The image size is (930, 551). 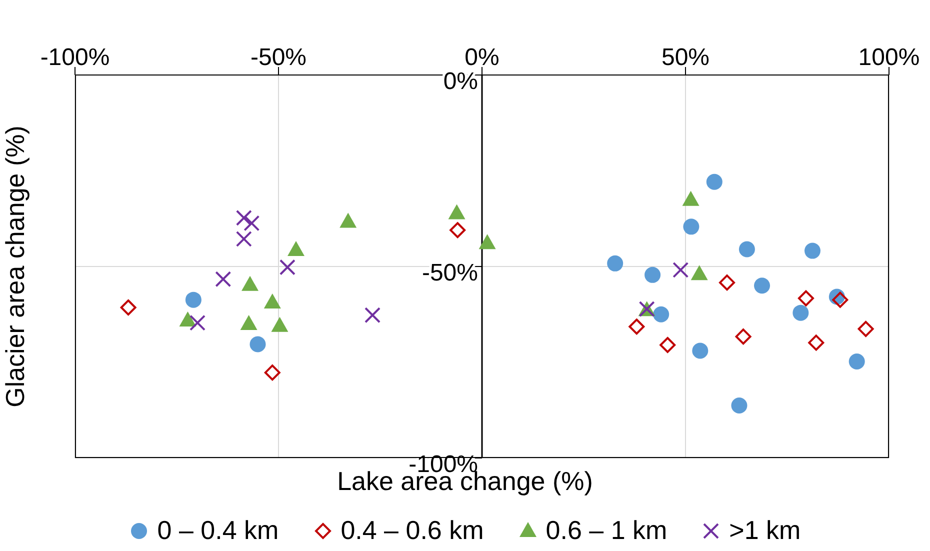 What do you see at coordinates (412, 530) in the screenshot?
I see `legend-label: 0.4 – 0.6 km` at bounding box center [412, 530].